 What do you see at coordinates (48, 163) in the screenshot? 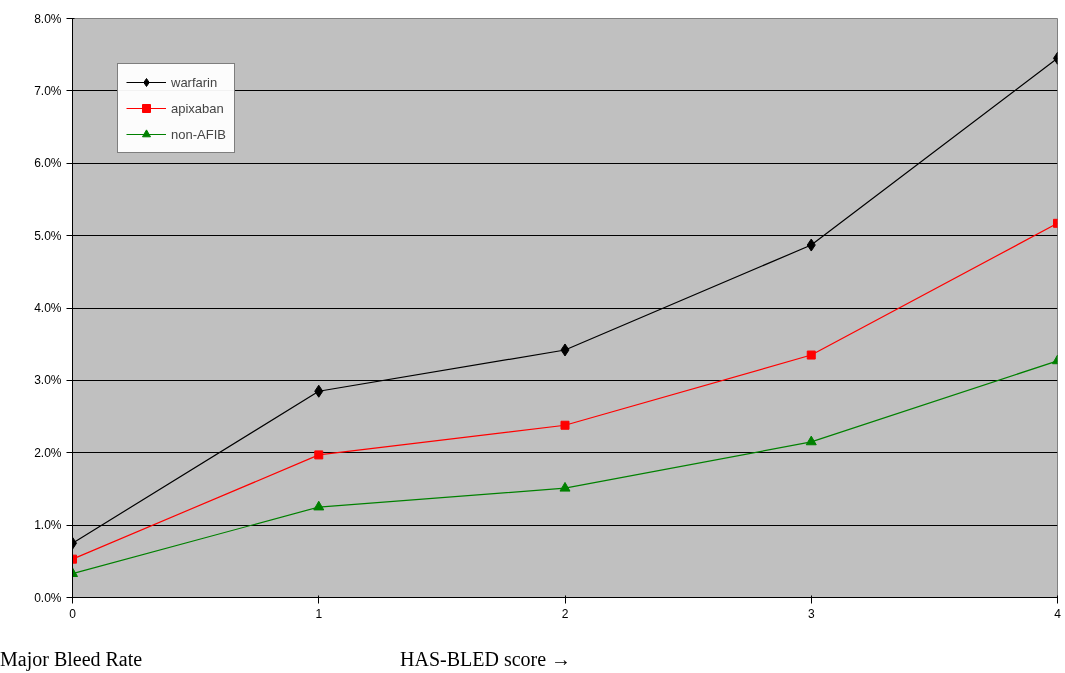
I see `y-tick-label: 6.0%` at bounding box center [48, 163].